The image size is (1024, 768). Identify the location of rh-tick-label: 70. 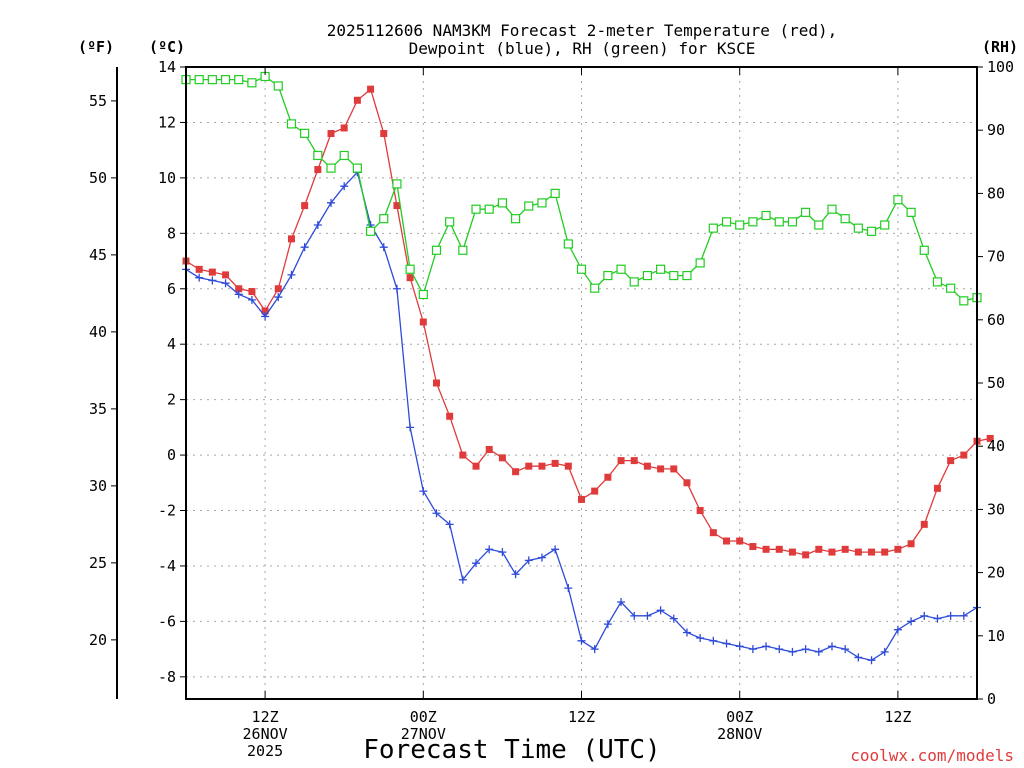
(996, 257).